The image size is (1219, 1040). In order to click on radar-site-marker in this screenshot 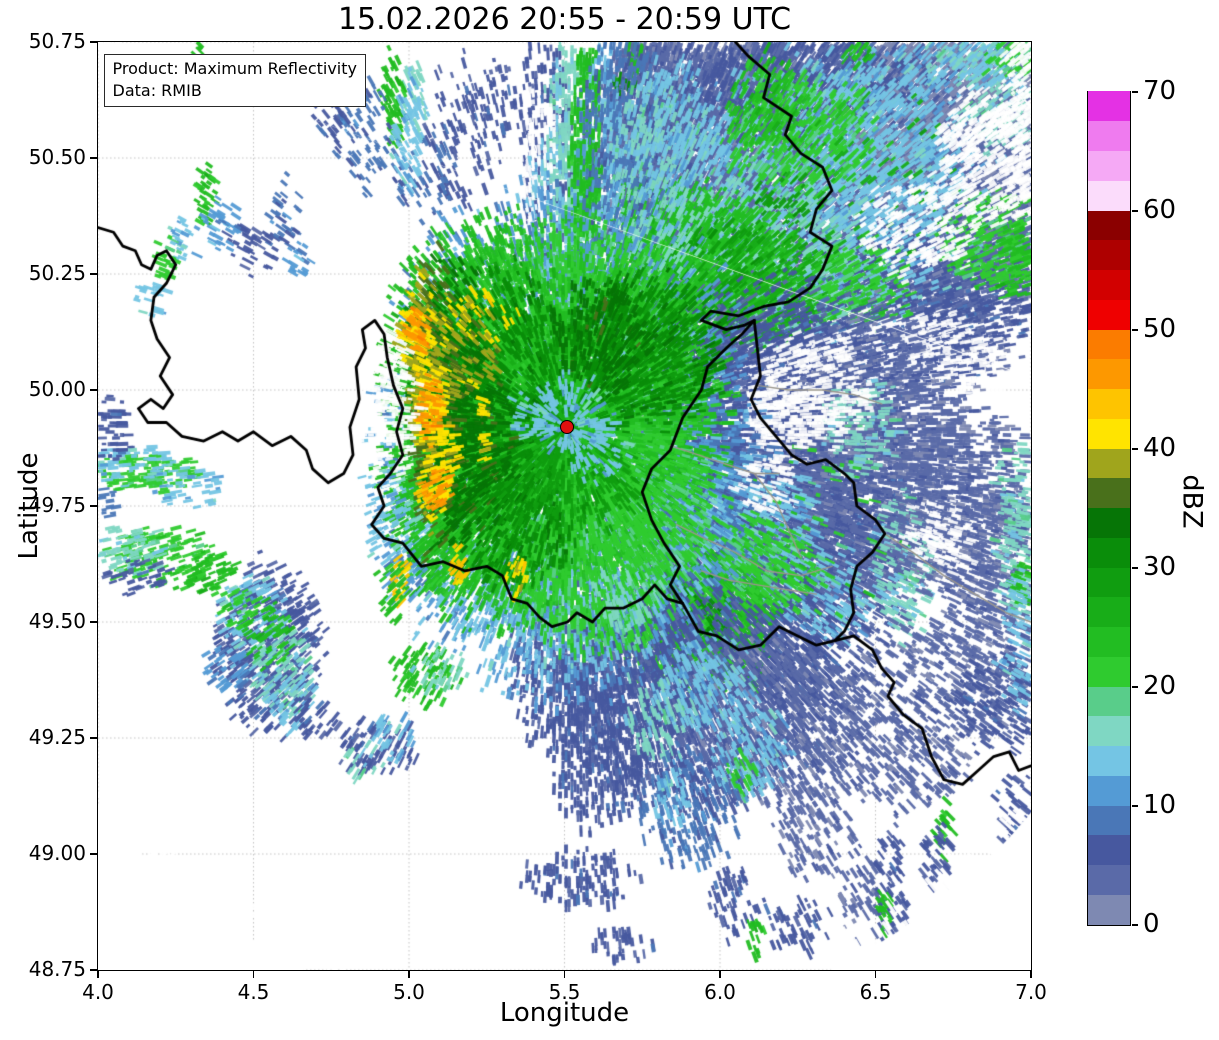, I will do `click(567, 426)`.